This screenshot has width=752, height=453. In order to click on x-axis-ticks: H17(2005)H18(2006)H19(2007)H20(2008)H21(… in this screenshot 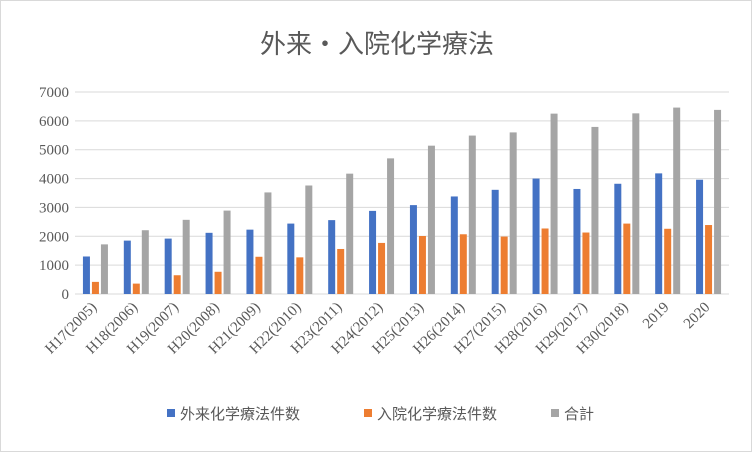, I will do `click(377, 329)`.